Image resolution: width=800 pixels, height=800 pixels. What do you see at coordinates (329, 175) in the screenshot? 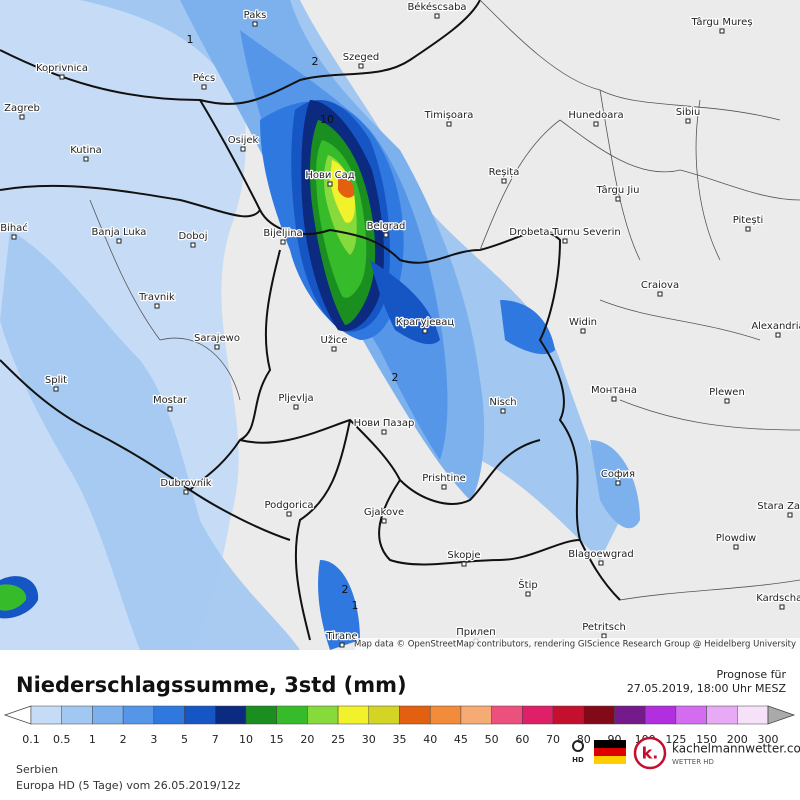
I see `city-label: Нови Сад` at bounding box center [329, 175].